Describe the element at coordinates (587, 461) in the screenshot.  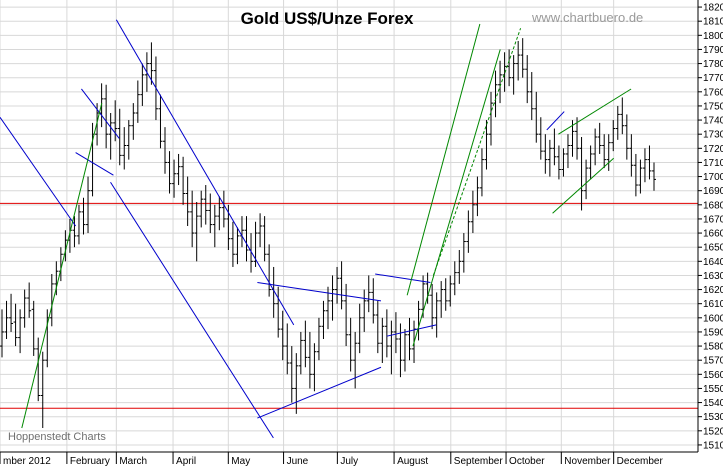
I see `x-tick-label: November` at that location.